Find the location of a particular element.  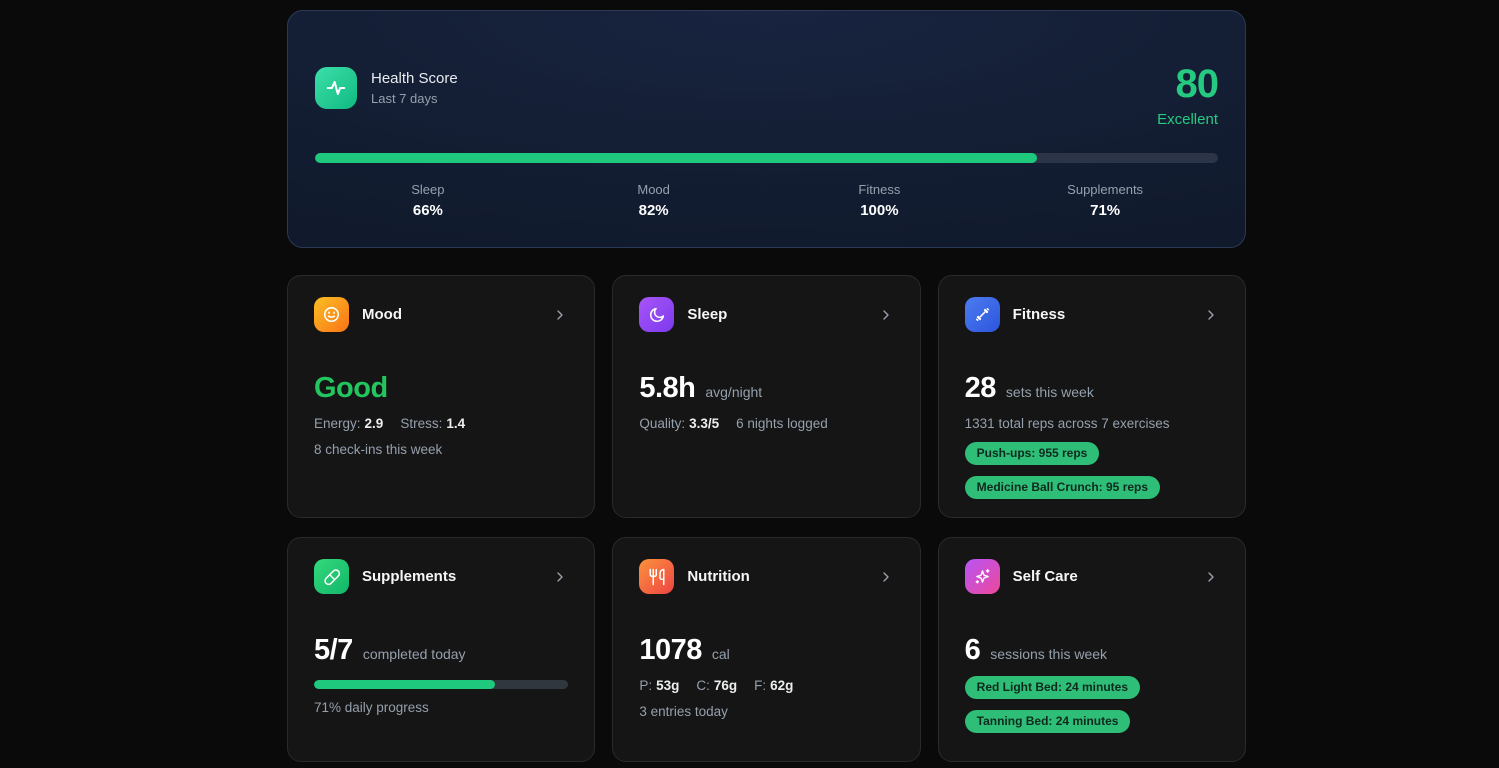

supplements-icon is located at coordinates (331, 576).